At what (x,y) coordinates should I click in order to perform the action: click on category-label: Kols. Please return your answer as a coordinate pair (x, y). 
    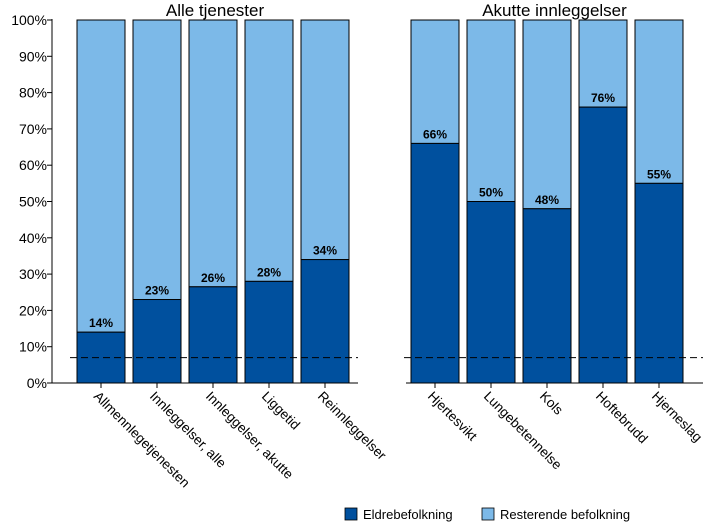
    Looking at the image, I should click on (551, 403).